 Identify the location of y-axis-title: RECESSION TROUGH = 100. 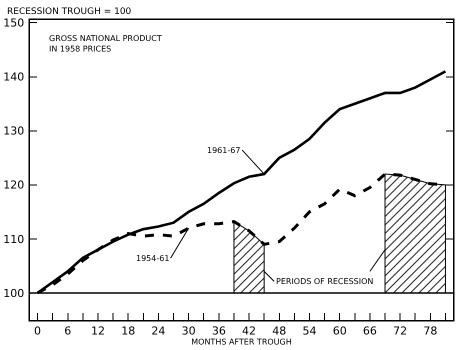
(69, 12).